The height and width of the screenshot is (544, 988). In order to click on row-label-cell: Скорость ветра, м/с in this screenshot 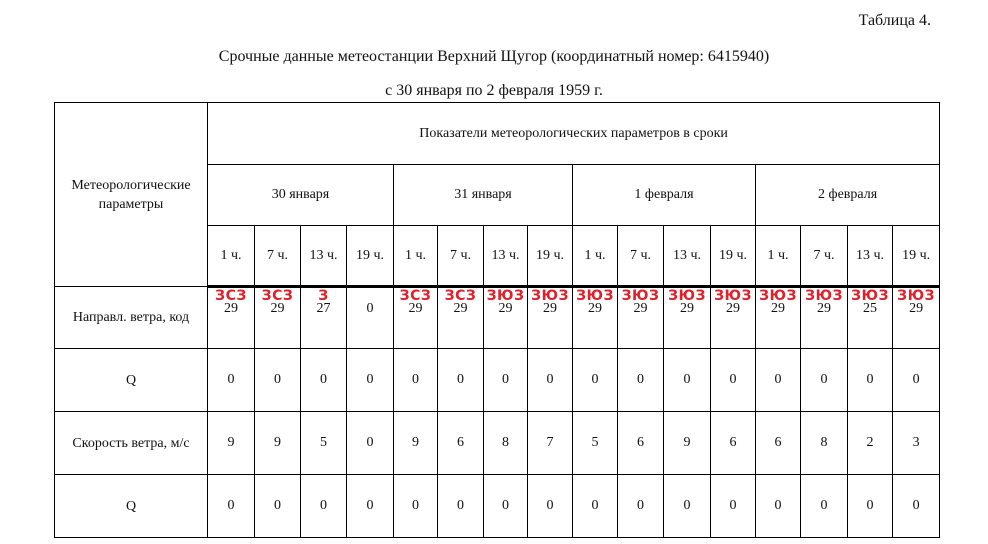, I will do `click(131, 443)`.